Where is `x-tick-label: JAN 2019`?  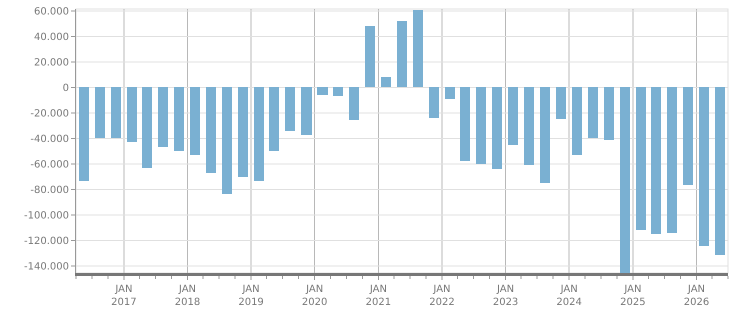
x-tick-label: JAN 2019 is located at coordinates (251, 296).